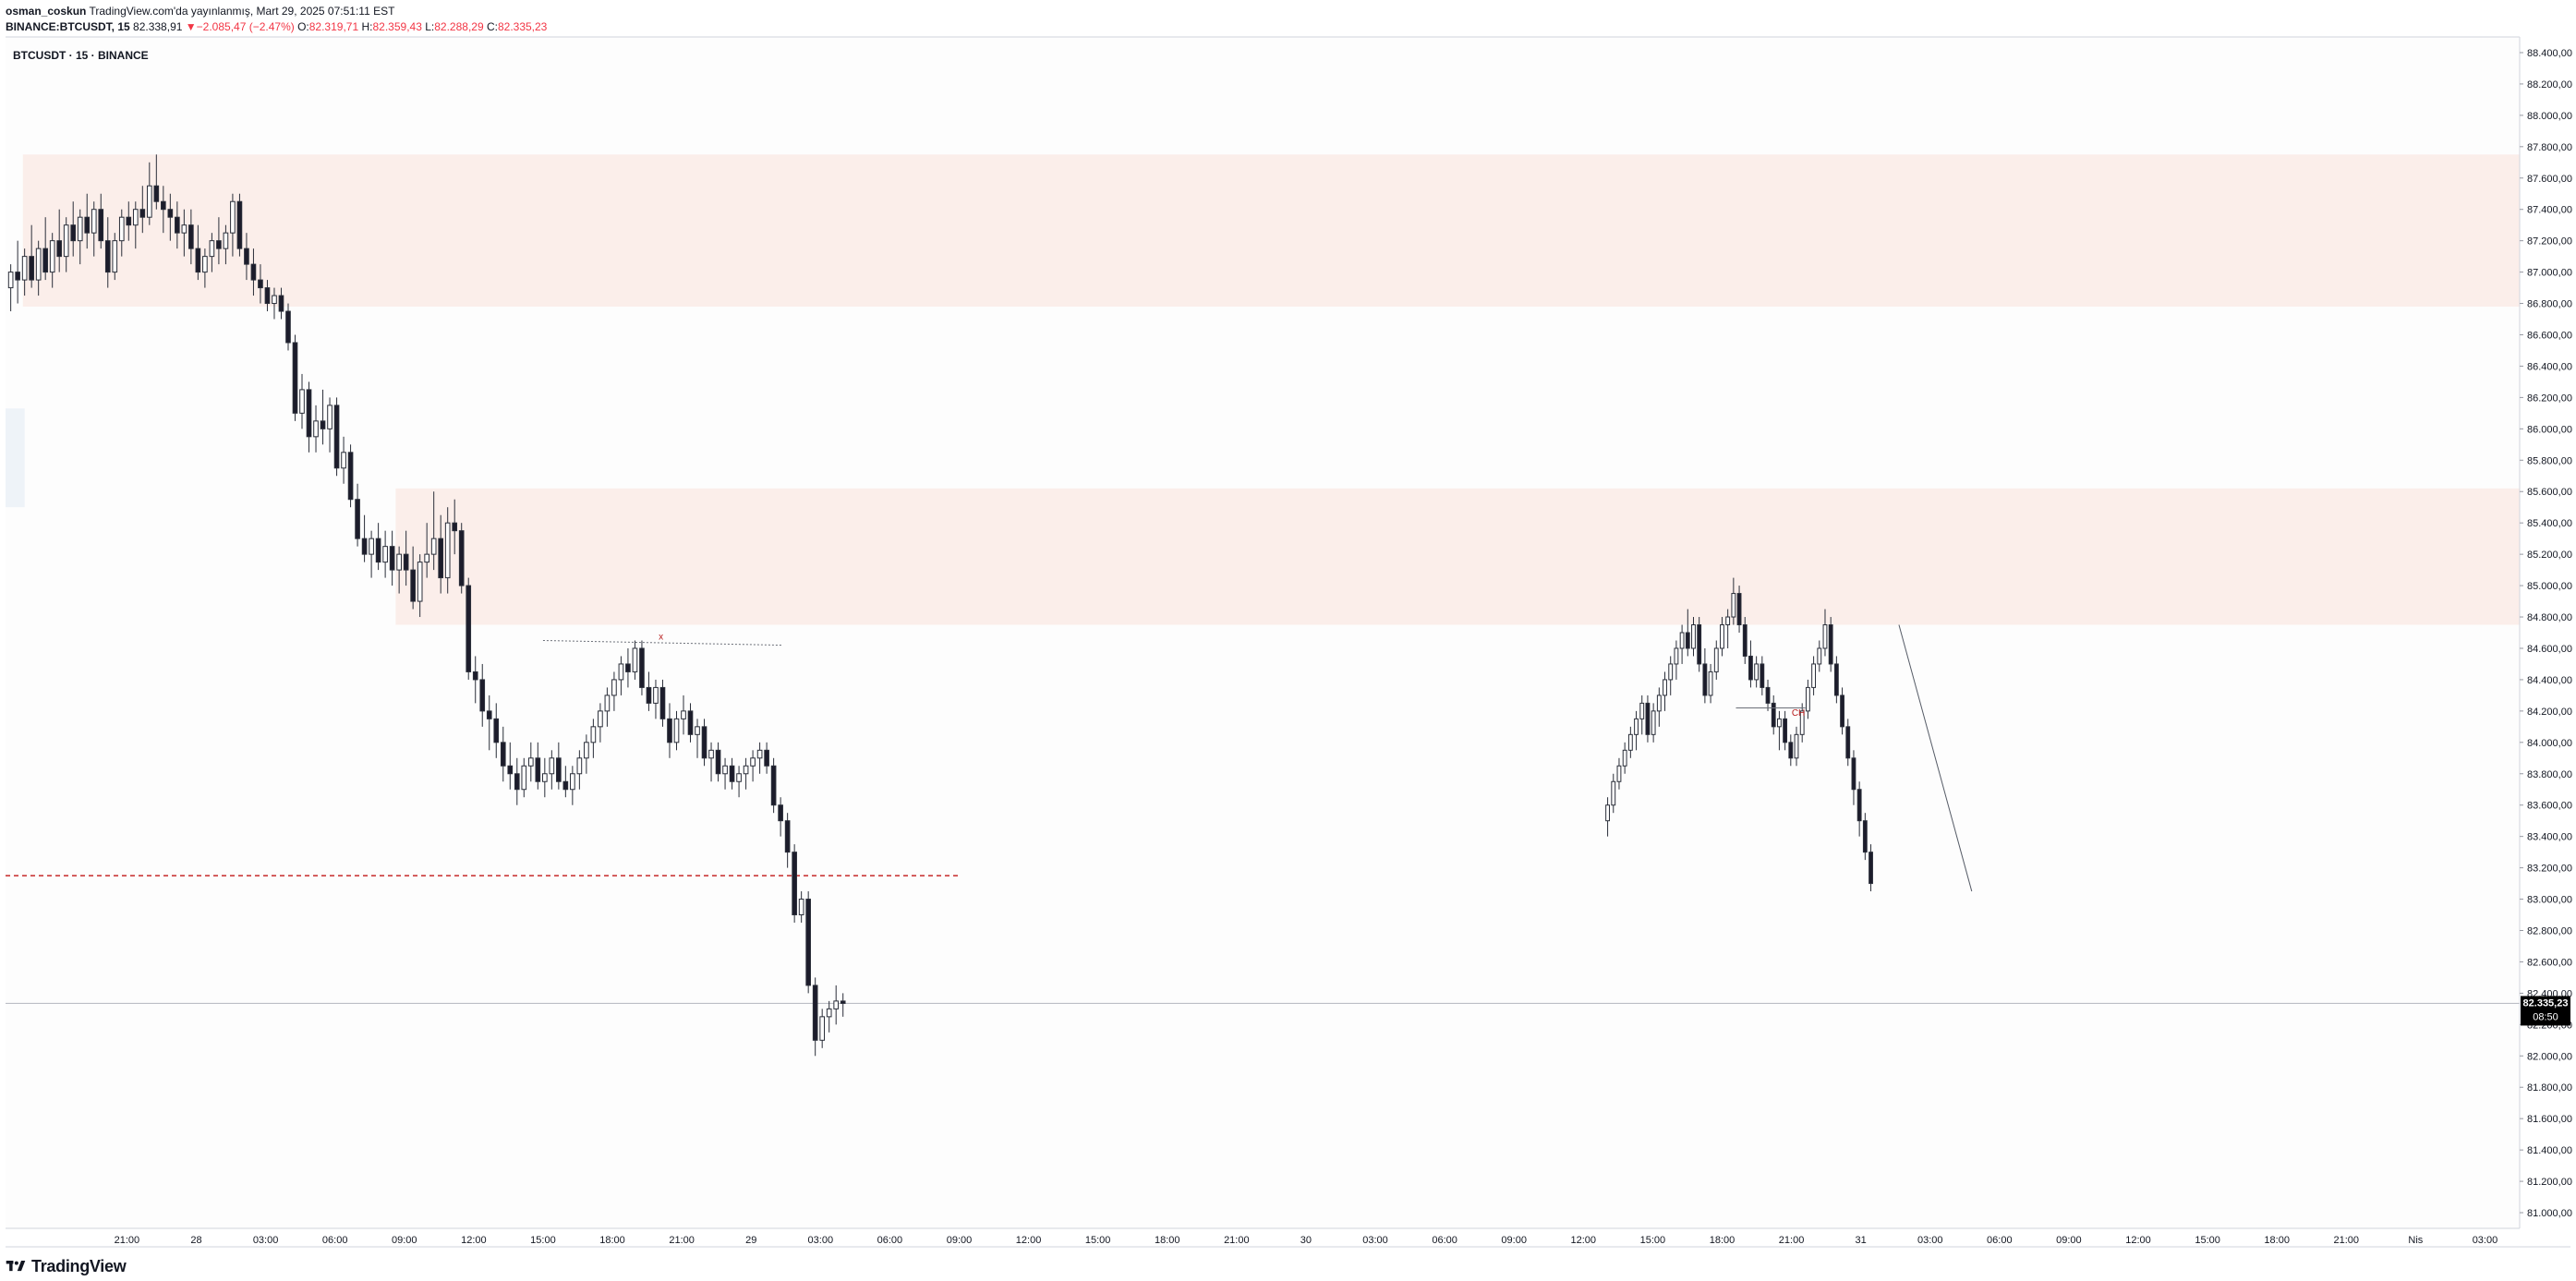 The height and width of the screenshot is (1281, 2576). Describe the element at coordinates (2415, 1241) in the screenshot. I see `x-tick-label: Nis` at that location.